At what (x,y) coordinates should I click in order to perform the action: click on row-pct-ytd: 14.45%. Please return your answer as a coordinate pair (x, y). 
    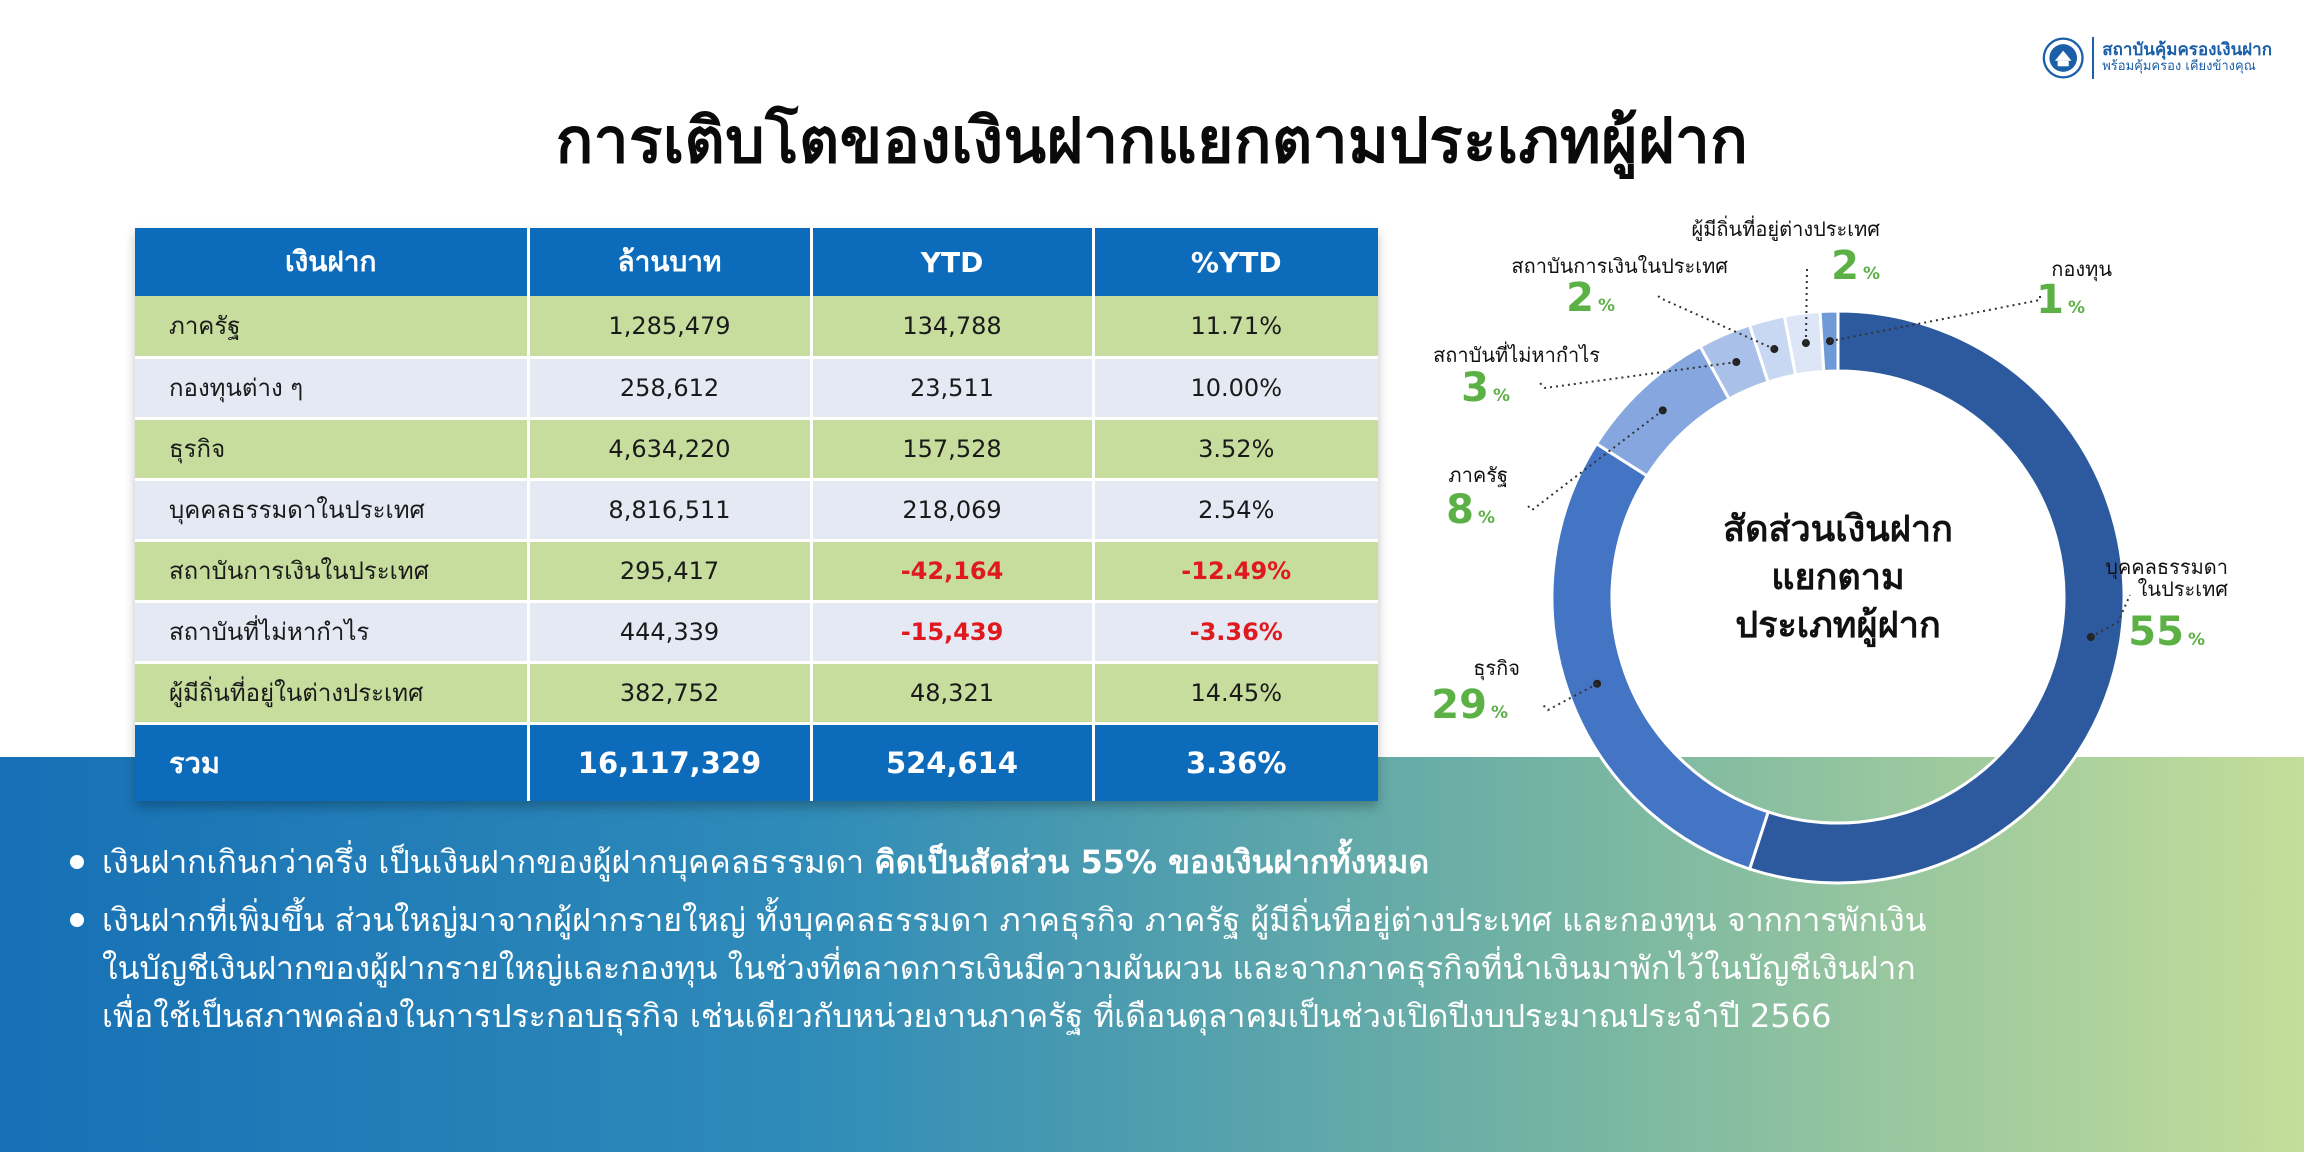
    Looking at the image, I should click on (1235, 693).